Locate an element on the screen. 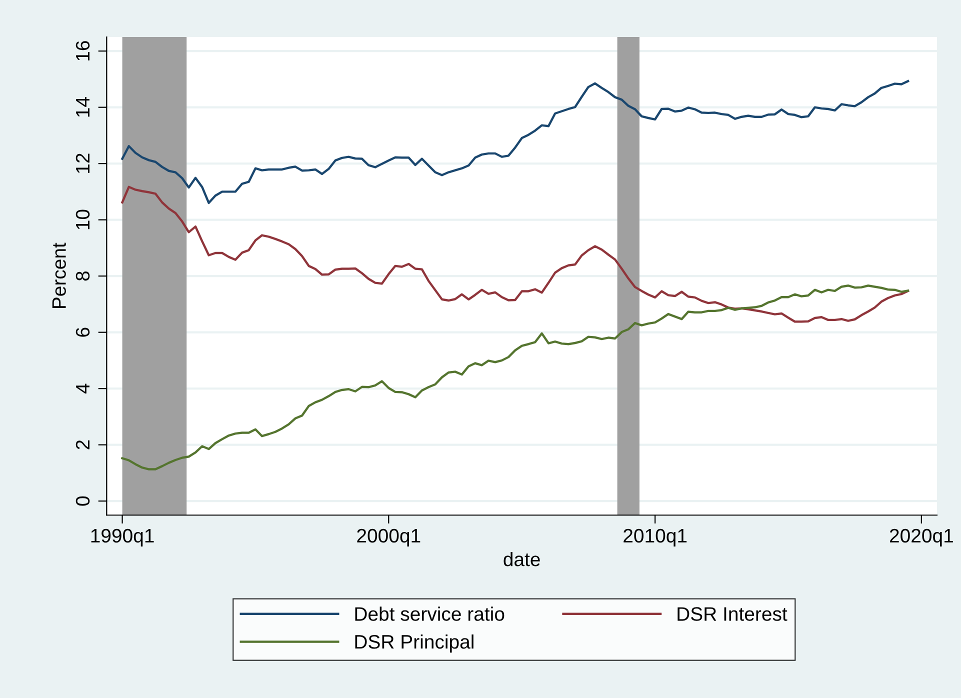 This screenshot has height=698, width=961. y-tick-label: 2 is located at coordinates (83, 445).